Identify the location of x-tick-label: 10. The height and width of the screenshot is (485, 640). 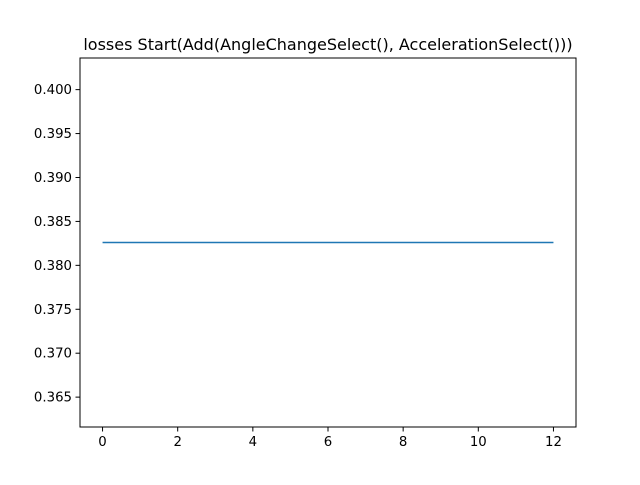
(478, 442).